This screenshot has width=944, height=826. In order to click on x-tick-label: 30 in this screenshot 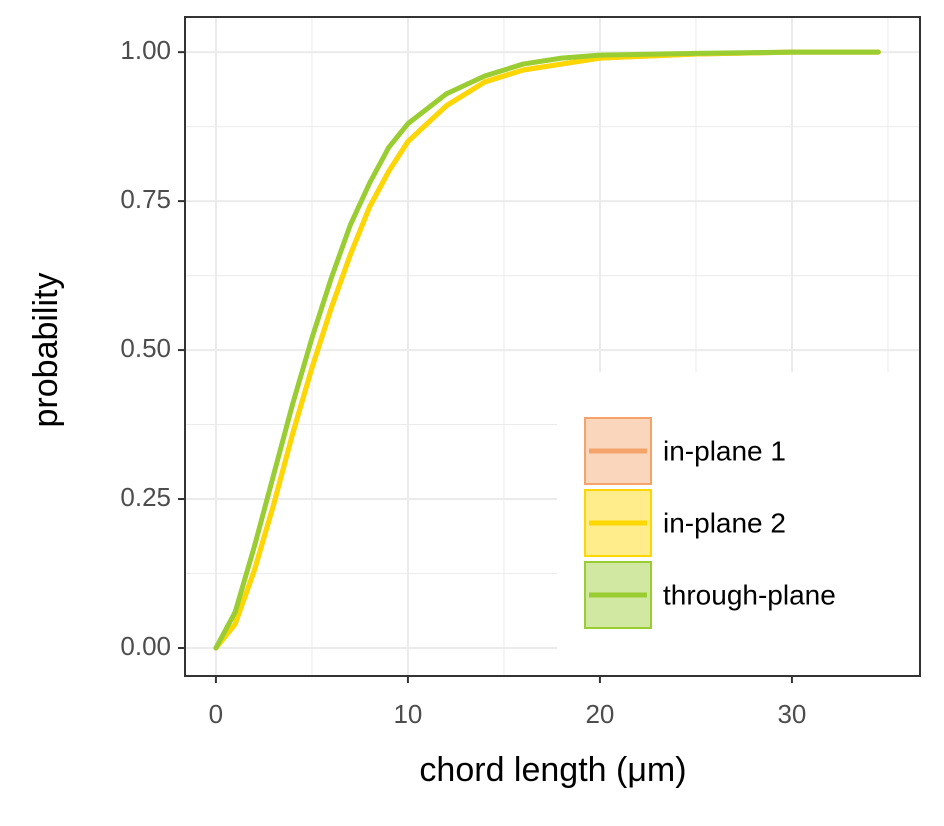, I will do `click(791, 714)`.